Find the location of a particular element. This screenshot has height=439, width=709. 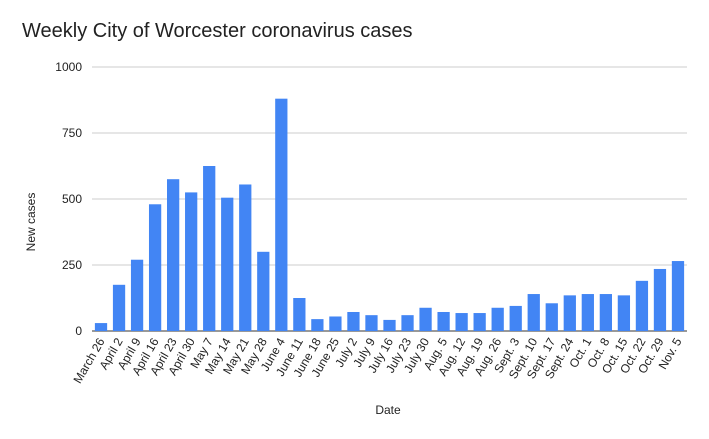

y-tick-label: 1000 is located at coordinates (68, 67).